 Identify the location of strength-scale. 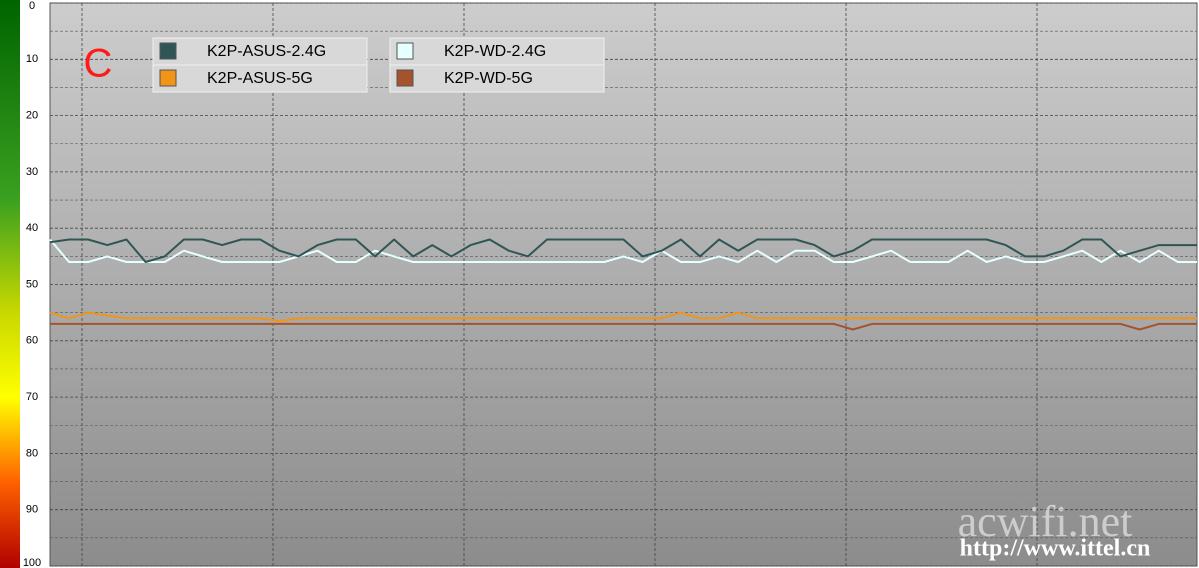
(10, 284).